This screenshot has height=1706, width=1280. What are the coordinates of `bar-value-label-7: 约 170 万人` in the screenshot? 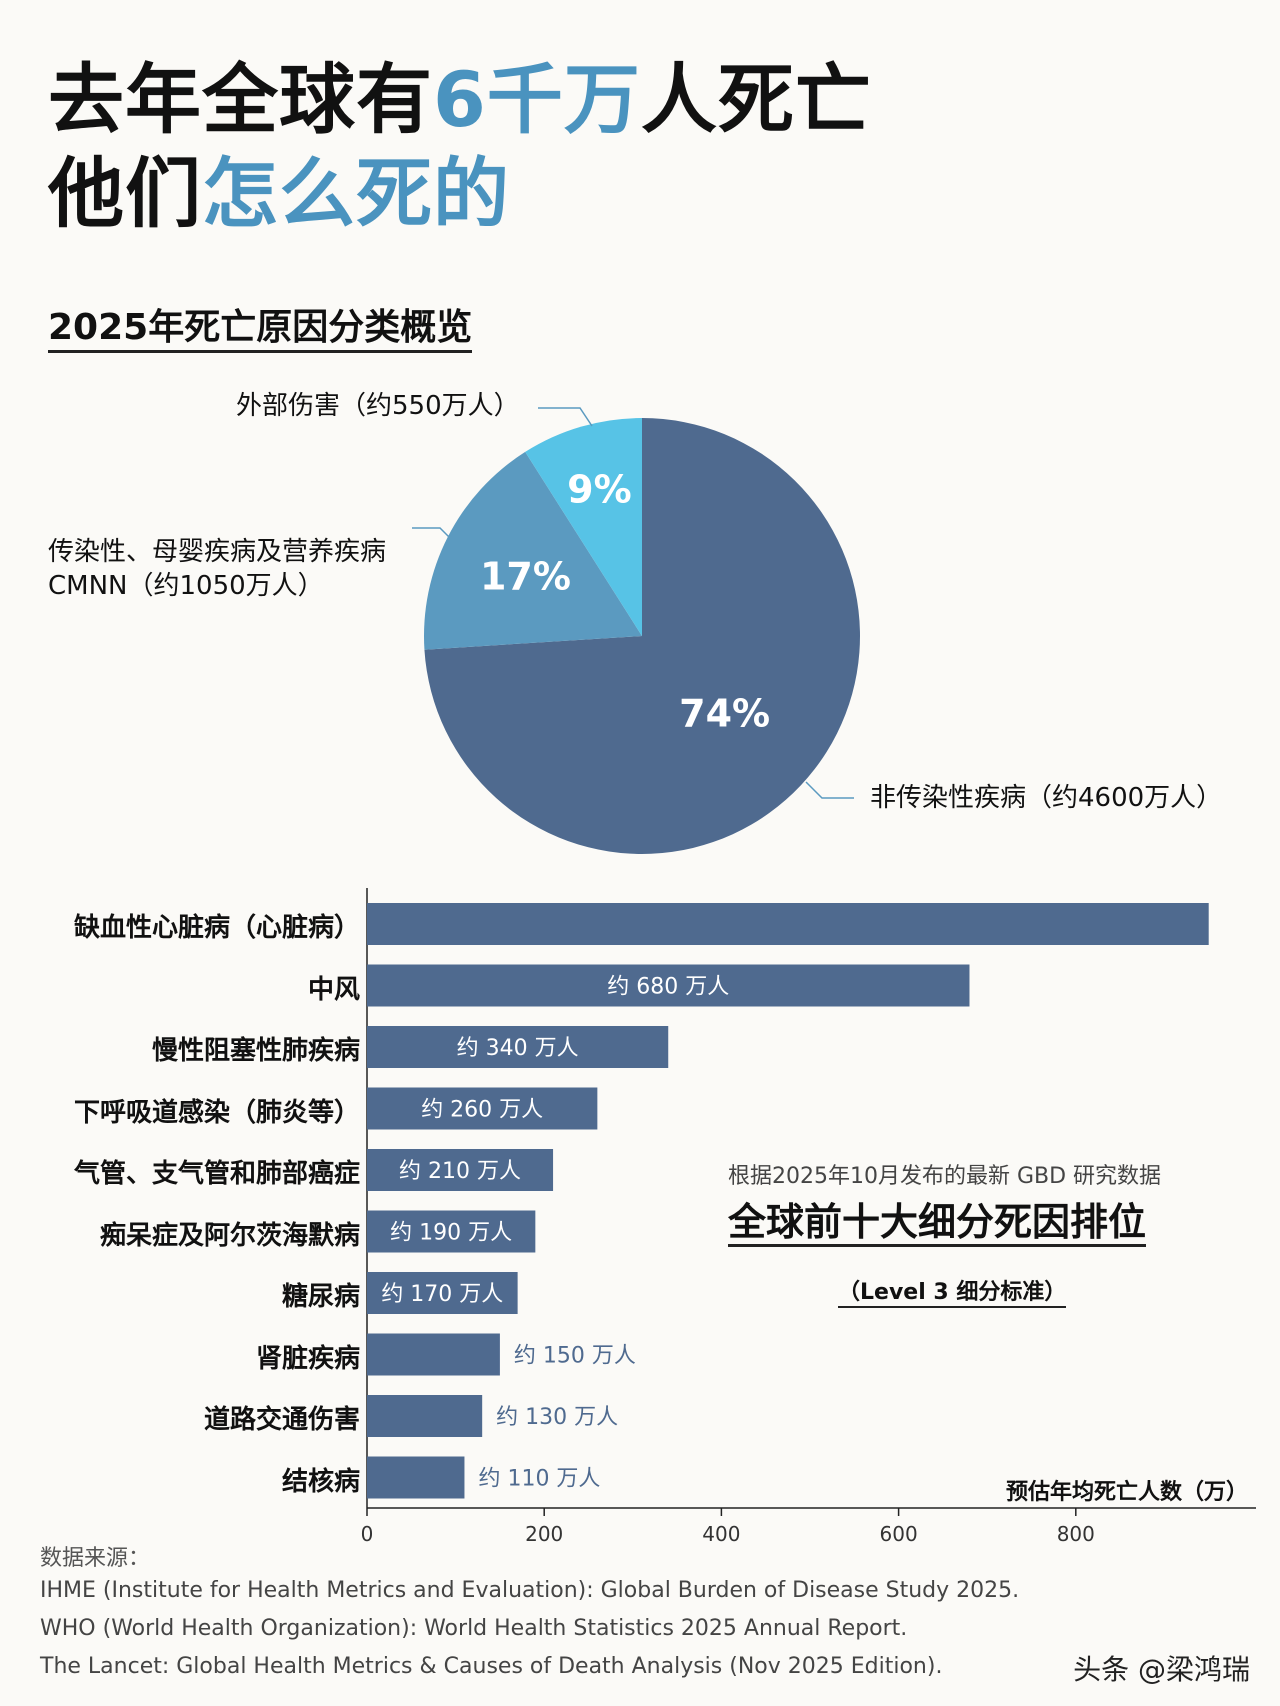 It's located at (442, 1294).